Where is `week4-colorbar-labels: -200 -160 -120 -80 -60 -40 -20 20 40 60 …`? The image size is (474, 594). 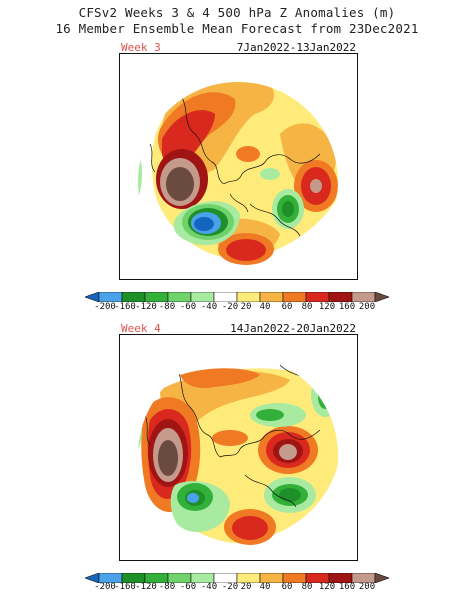
week4-colorbar-labels: -200 -160 -120 -80 -60 -40 -20 20 40 60 … is located at coordinates (237, 588).